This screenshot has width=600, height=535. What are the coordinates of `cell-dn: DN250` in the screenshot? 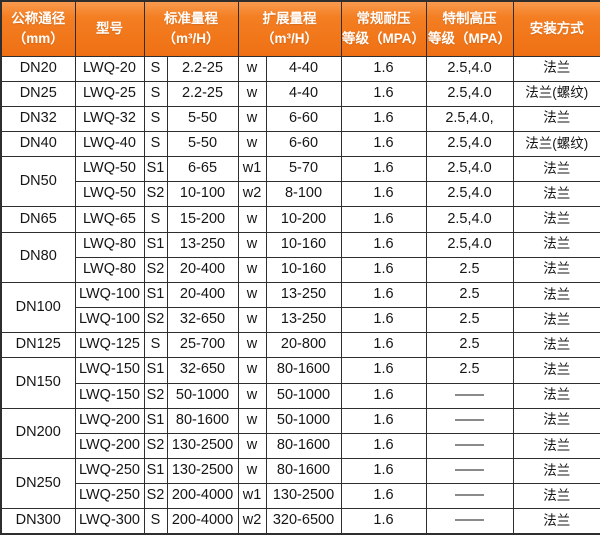 It's located at (38, 483).